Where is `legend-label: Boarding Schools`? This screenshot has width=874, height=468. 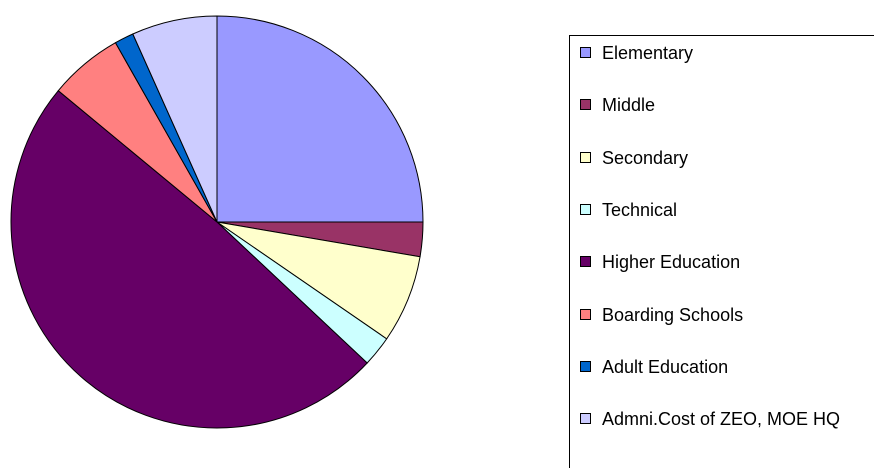
legend-label: Boarding Schools is located at coordinates (673, 314).